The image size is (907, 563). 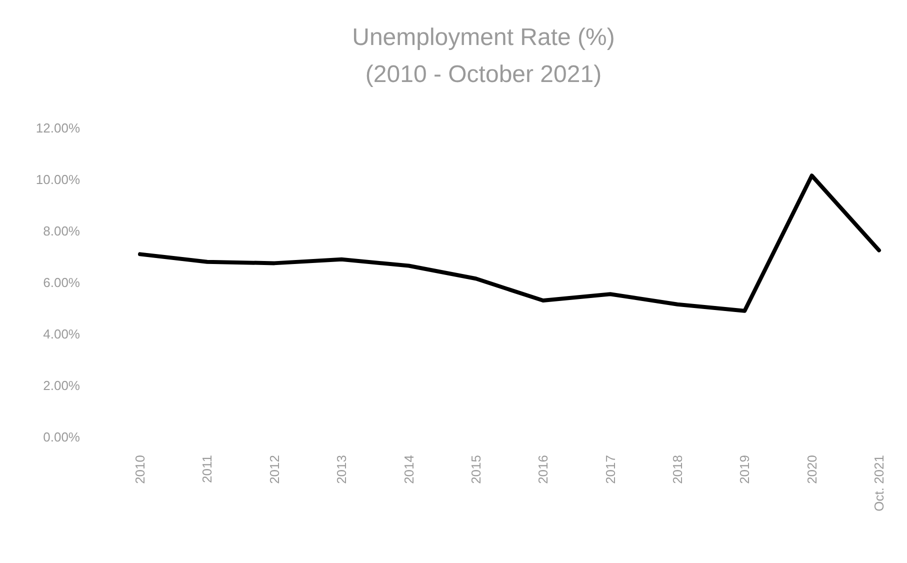 What do you see at coordinates (58, 128) in the screenshot?
I see `y-tick-label: 12.00%` at bounding box center [58, 128].